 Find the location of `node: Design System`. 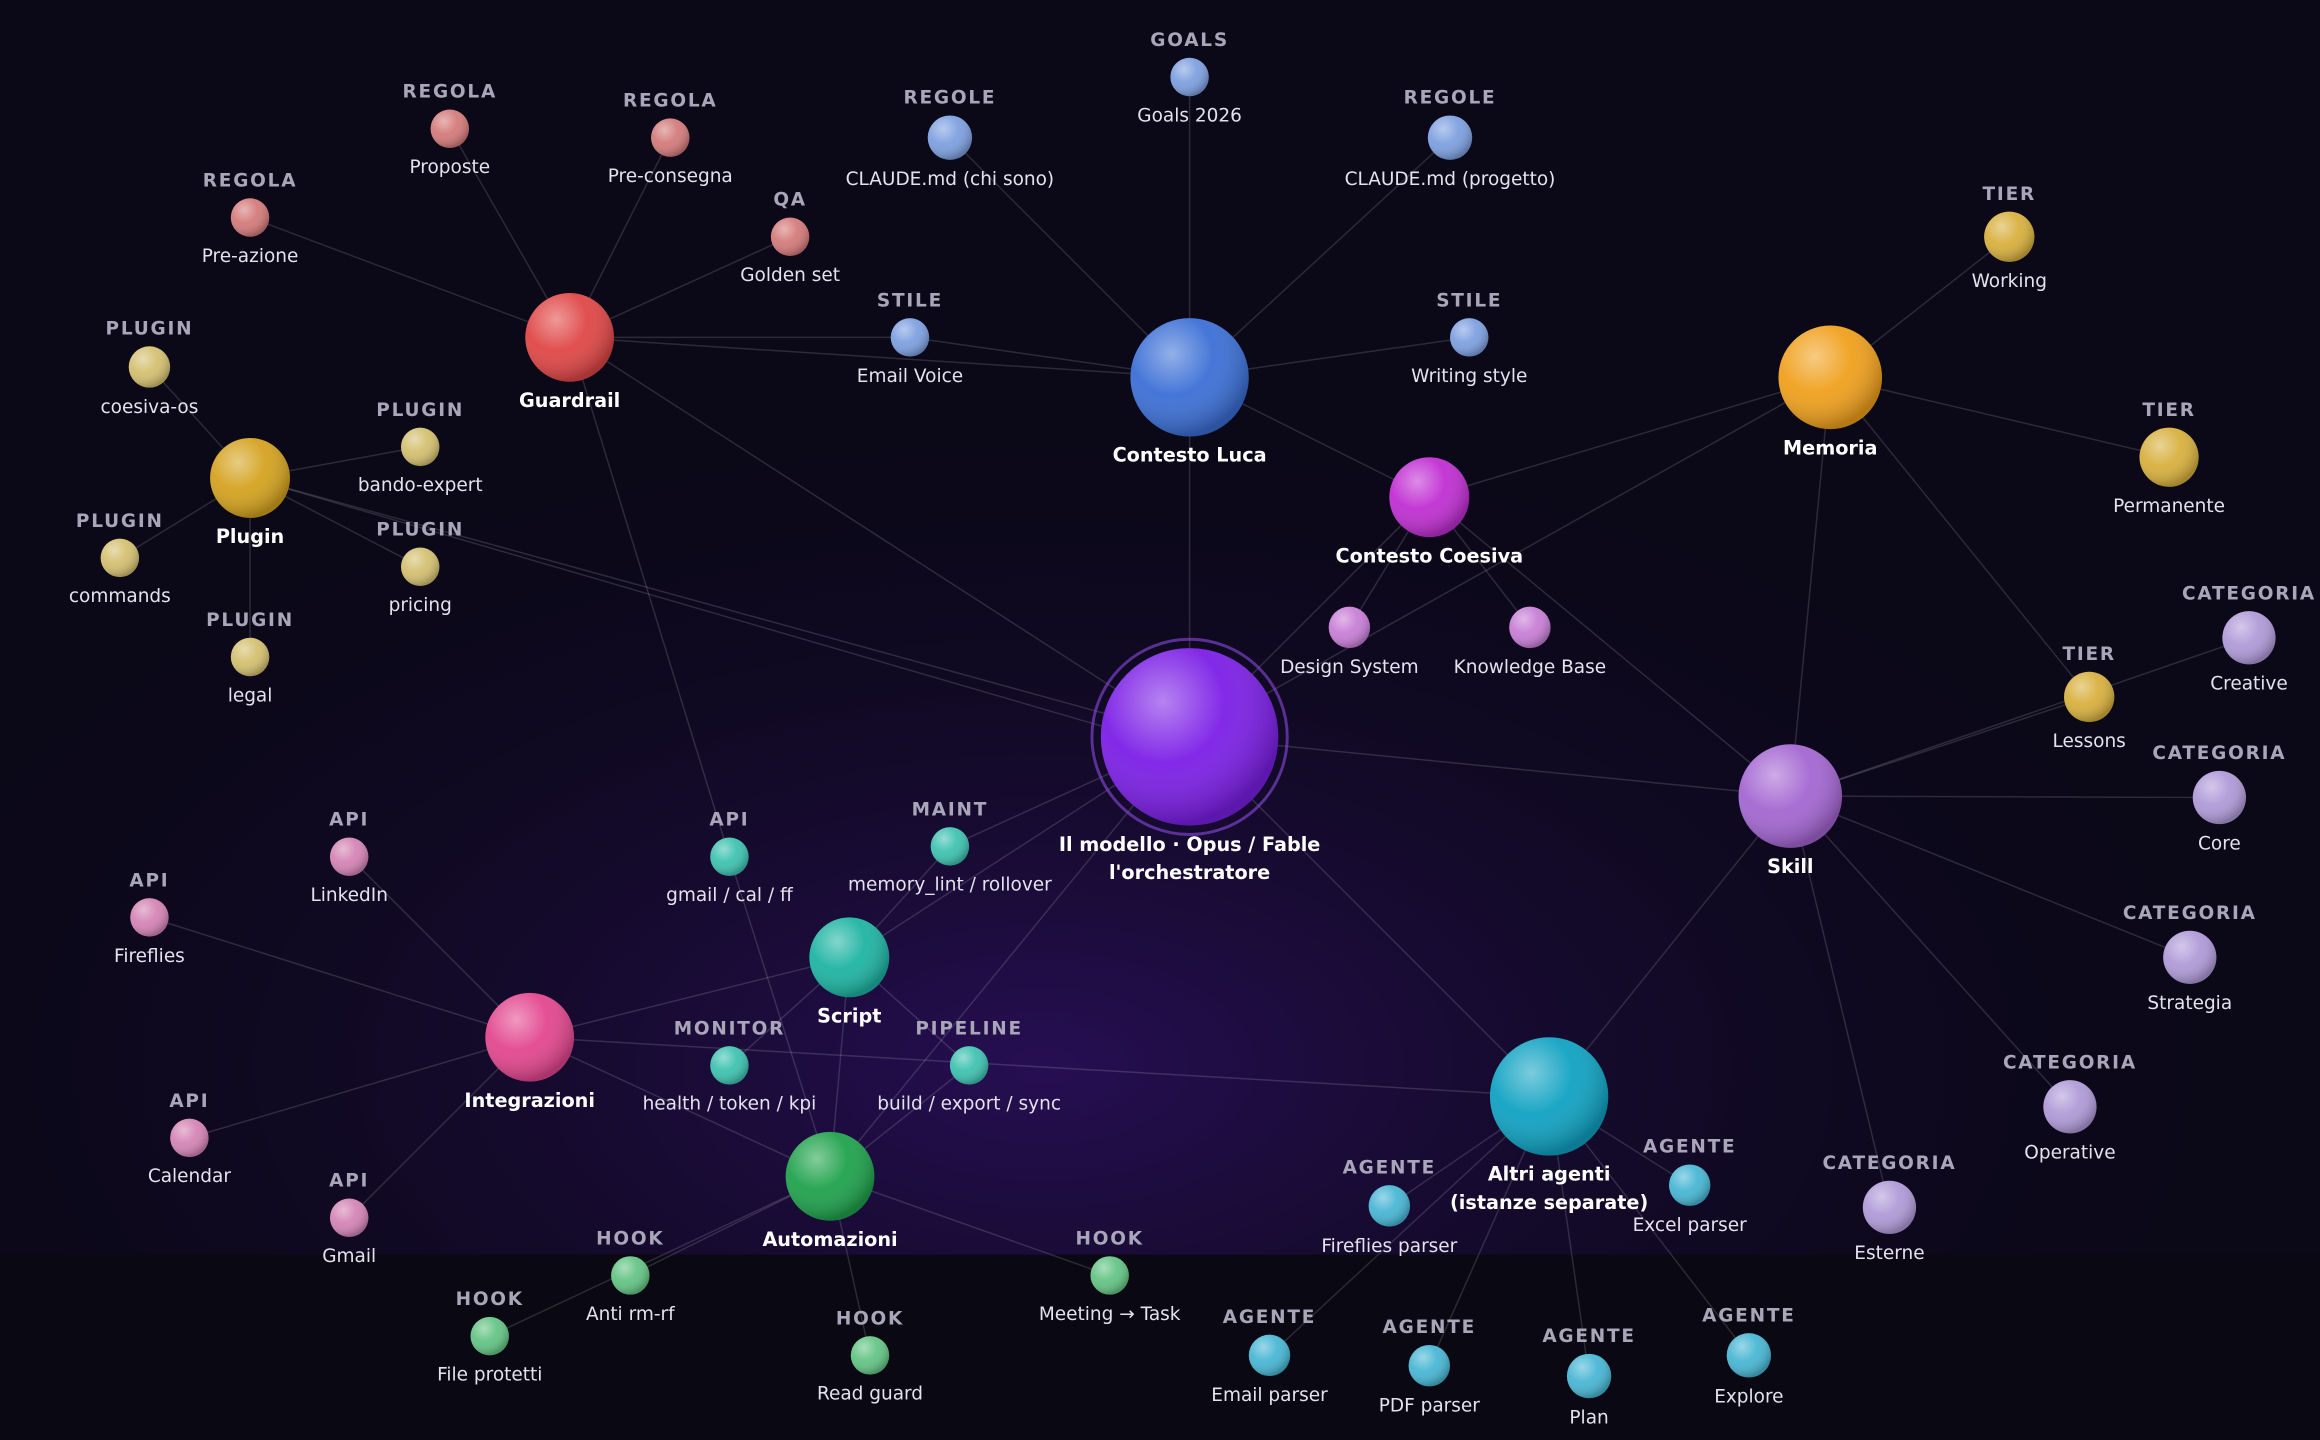

node: Design System is located at coordinates (1349, 642).